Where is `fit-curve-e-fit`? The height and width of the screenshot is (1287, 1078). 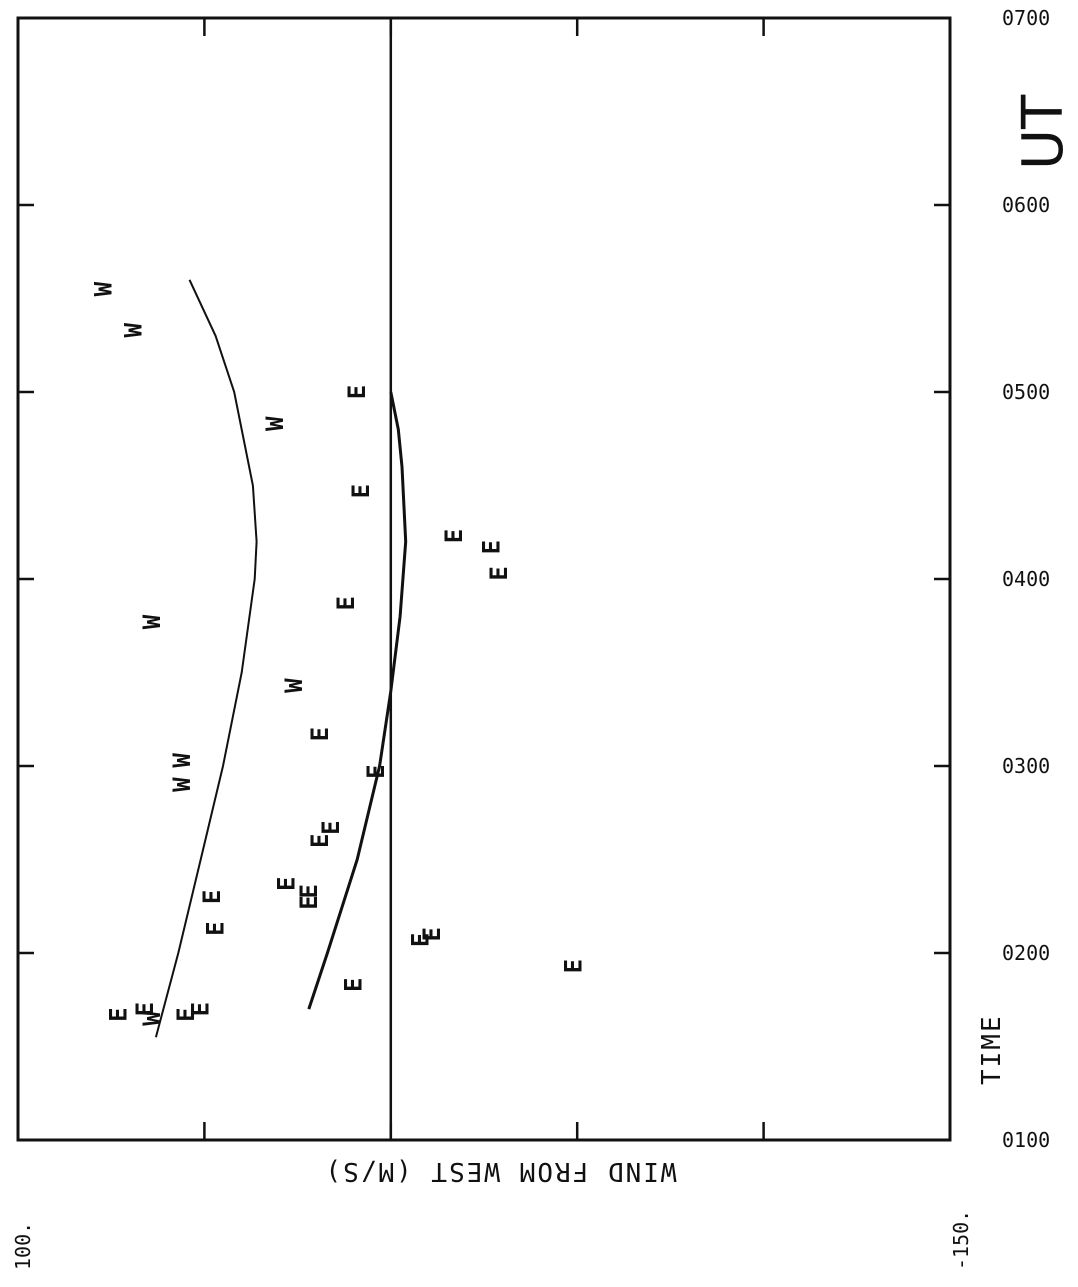 fit-curve-e-fit is located at coordinates (357, 700).